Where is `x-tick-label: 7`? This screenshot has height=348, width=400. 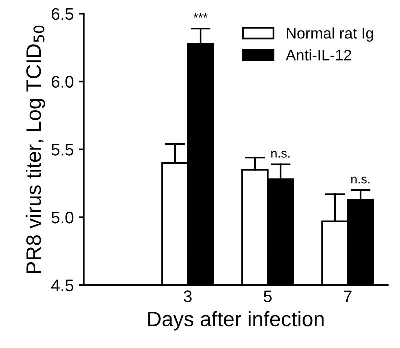
x-tick-label: 7 is located at coordinates (348, 296).